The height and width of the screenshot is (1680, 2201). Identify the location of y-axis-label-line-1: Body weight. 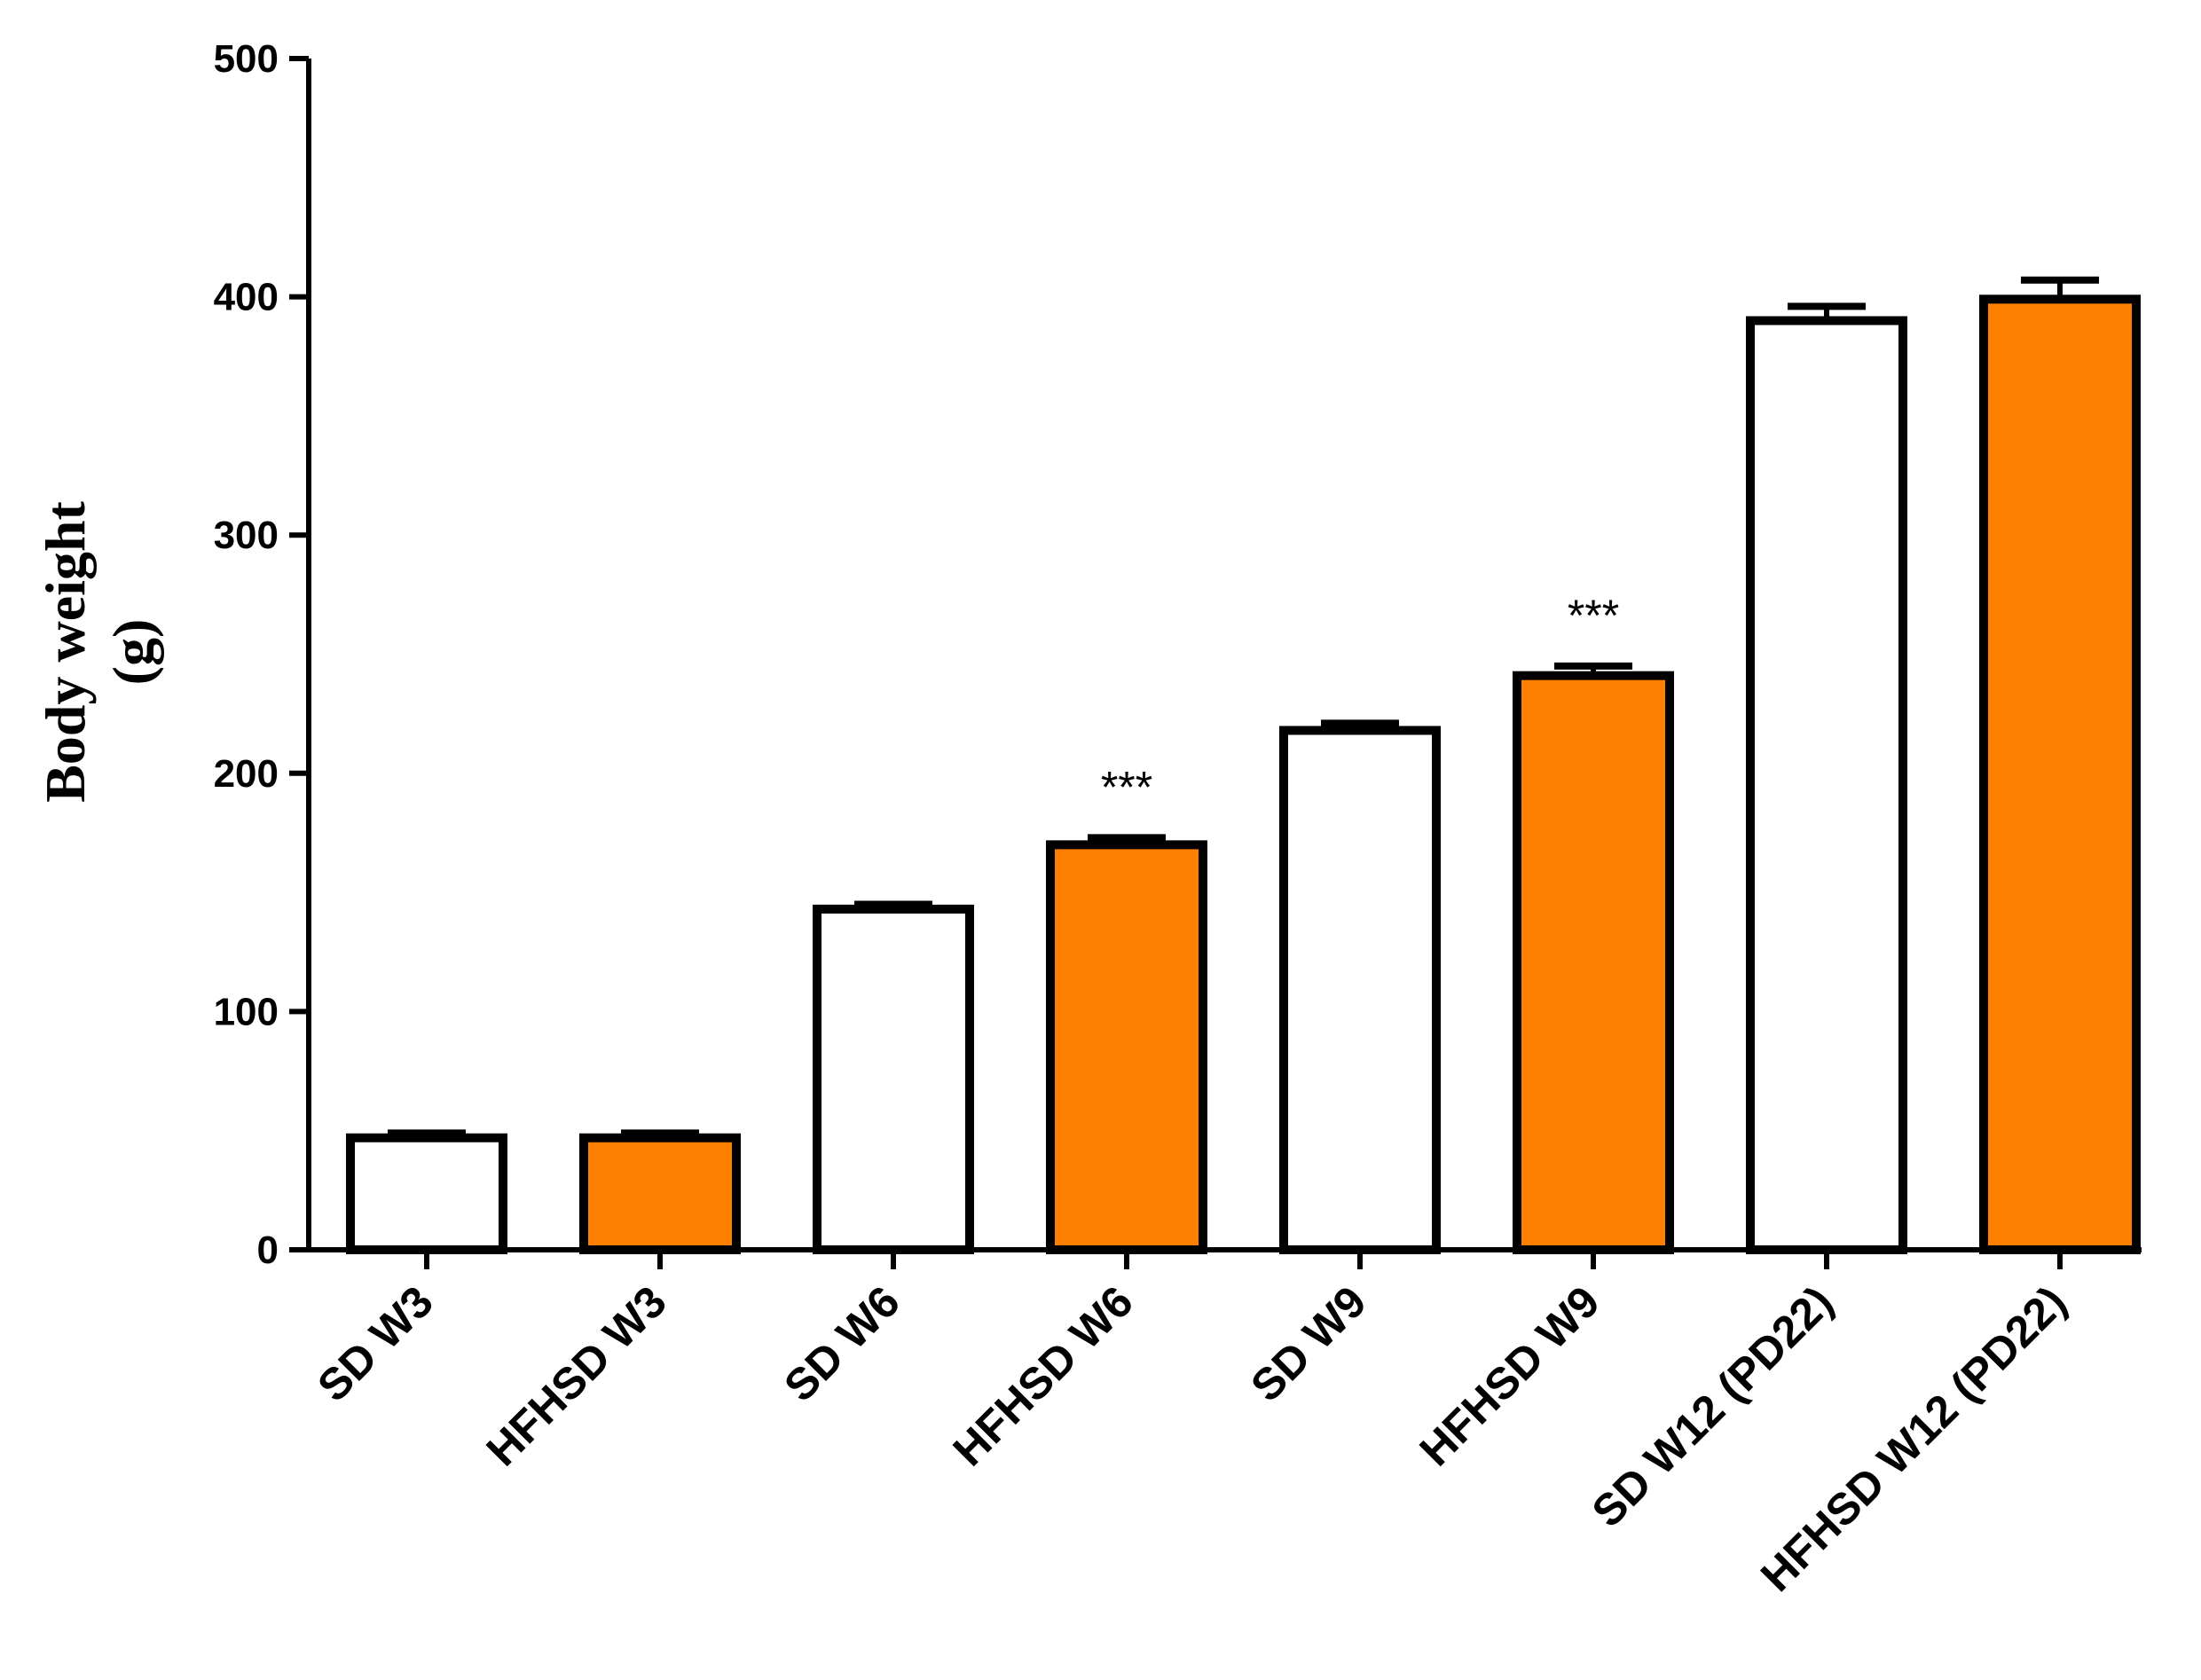
(65, 652).